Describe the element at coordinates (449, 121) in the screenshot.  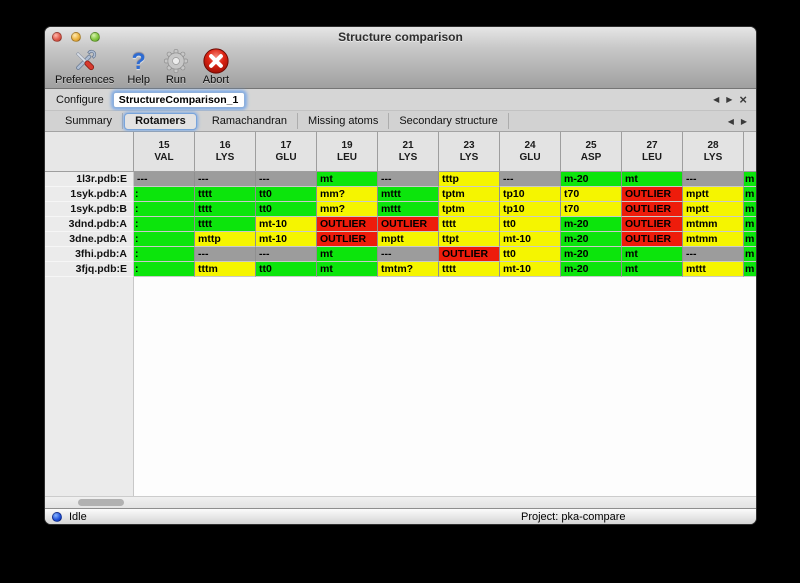
I see `tab-secondary-structure: Secondary structure` at that location.